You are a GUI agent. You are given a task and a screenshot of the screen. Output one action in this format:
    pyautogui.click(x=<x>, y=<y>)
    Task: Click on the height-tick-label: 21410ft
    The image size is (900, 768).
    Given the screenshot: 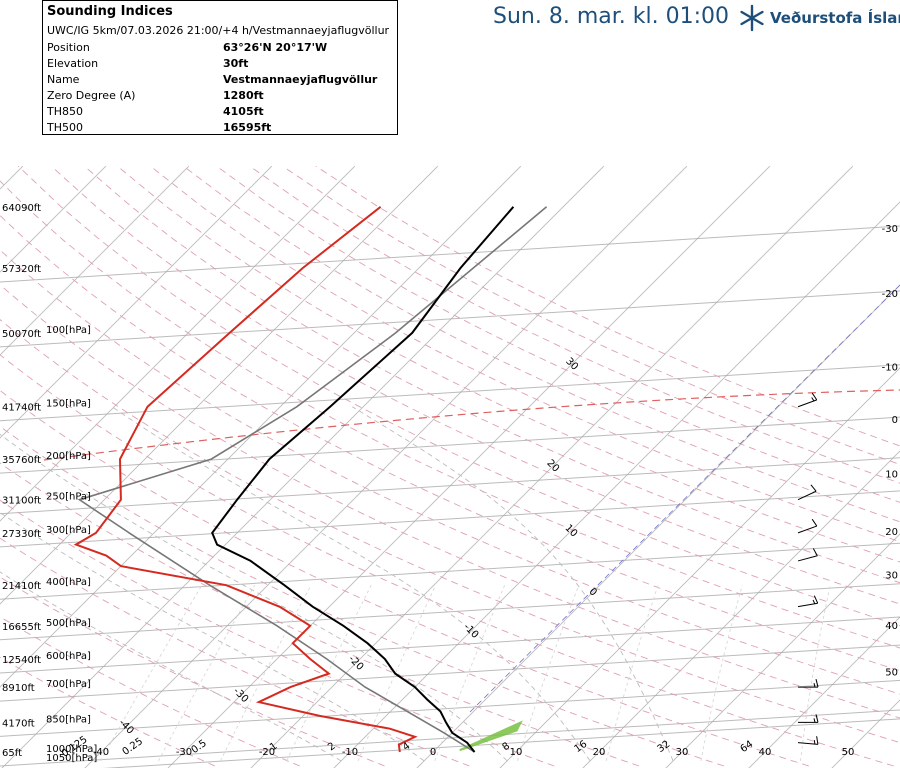 What is the action you would take?
    pyautogui.click(x=21, y=586)
    